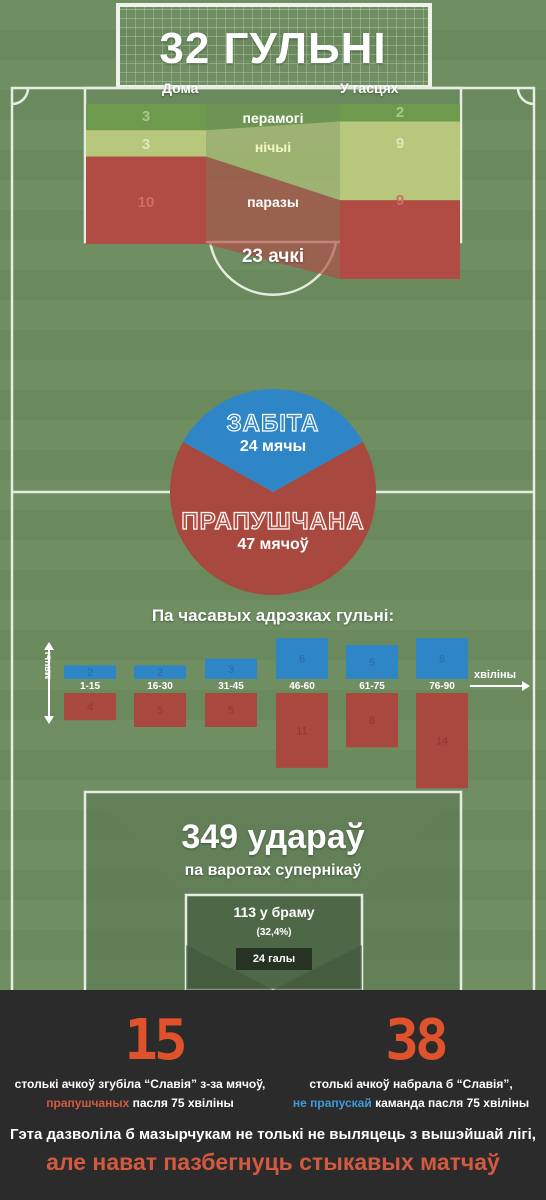  Describe the element at coordinates (273, 837) in the screenshot. I see `shots-total: 349 удараў` at that location.